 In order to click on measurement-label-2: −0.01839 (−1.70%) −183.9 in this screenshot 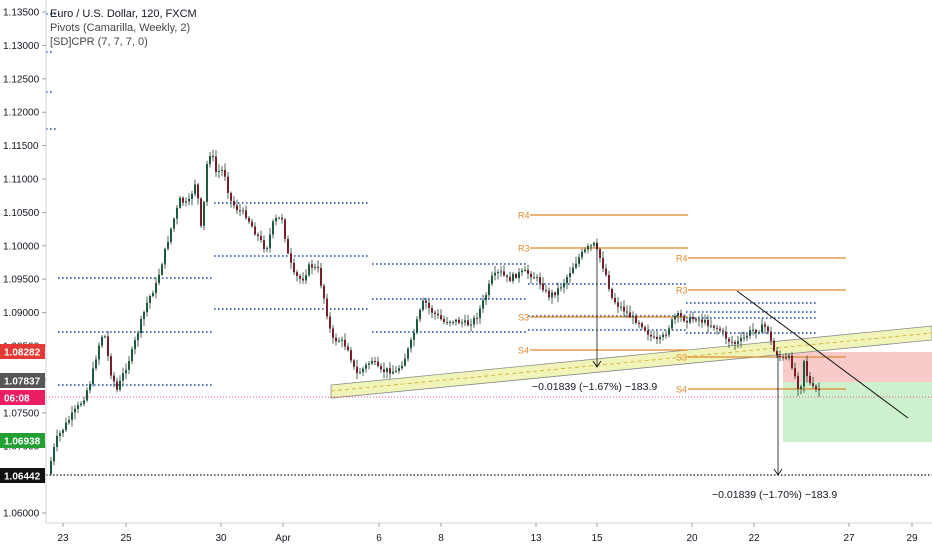, I will do `click(774, 495)`.